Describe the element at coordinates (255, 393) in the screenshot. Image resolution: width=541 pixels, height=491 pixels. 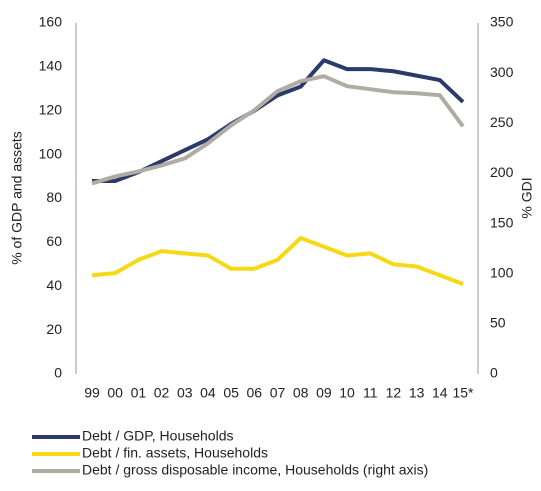
I see `x-tick-label: 06` at that location.